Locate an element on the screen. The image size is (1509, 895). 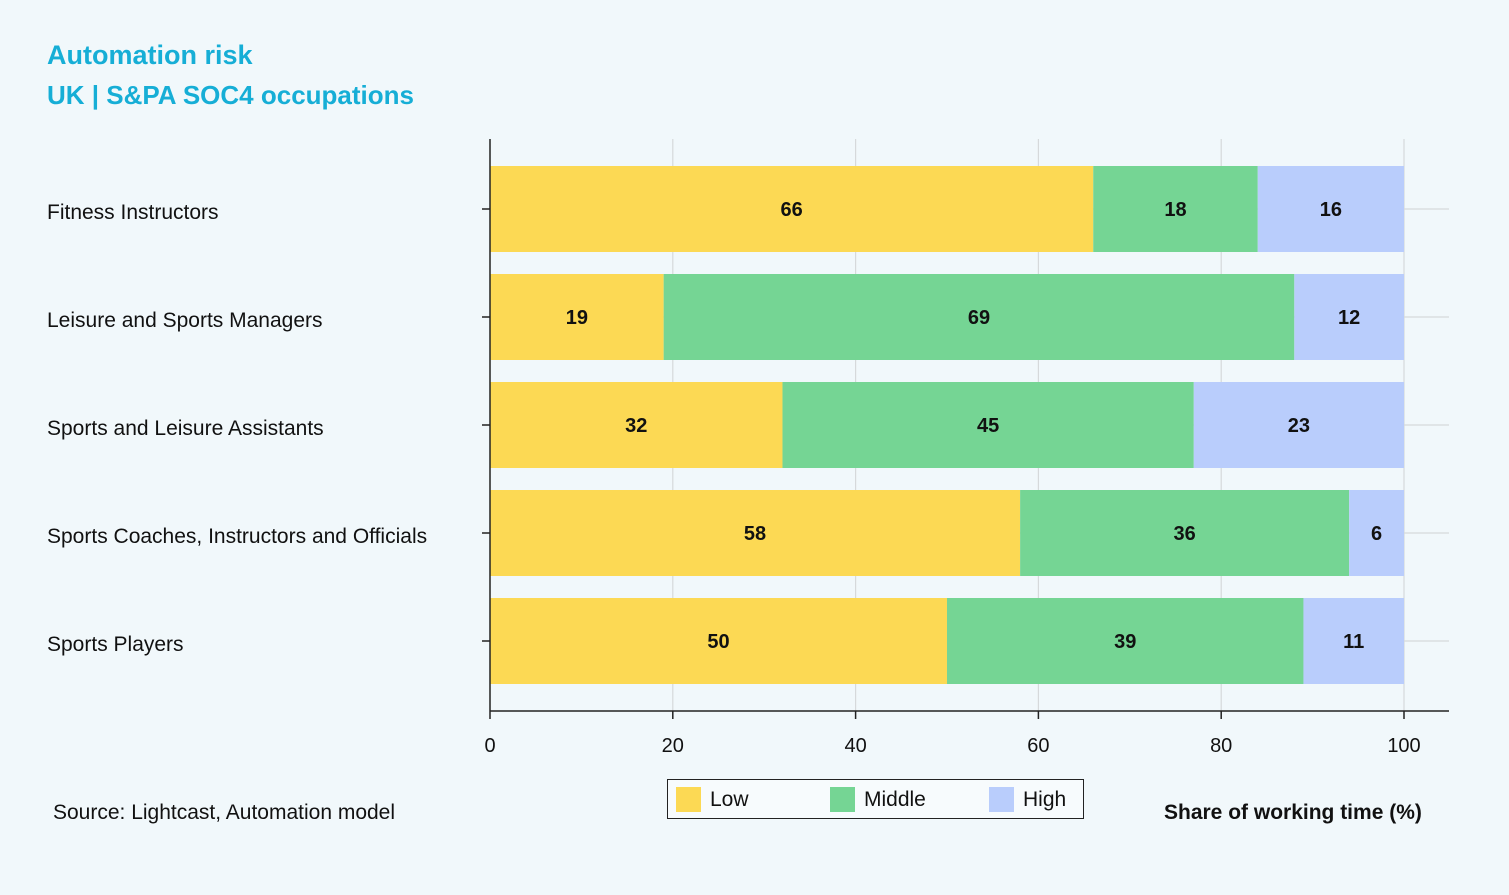
bar-label-low-4: 50 is located at coordinates (718, 642).